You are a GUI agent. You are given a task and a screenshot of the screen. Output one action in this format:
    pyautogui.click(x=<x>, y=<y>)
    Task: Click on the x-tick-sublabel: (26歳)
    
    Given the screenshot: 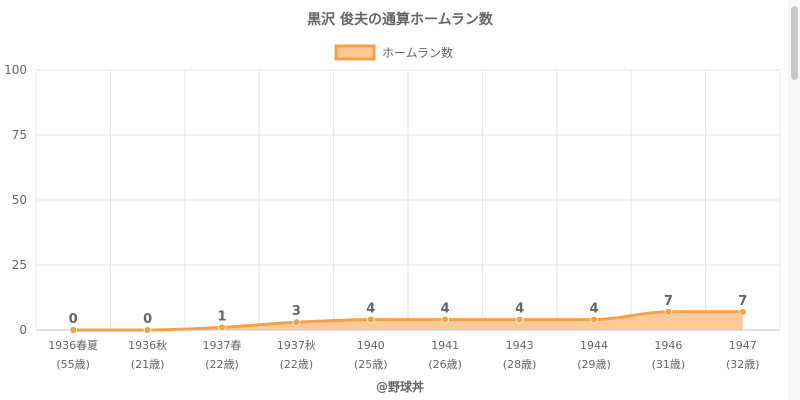 What is the action you would take?
    pyautogui.click(x=445, y=364)
    